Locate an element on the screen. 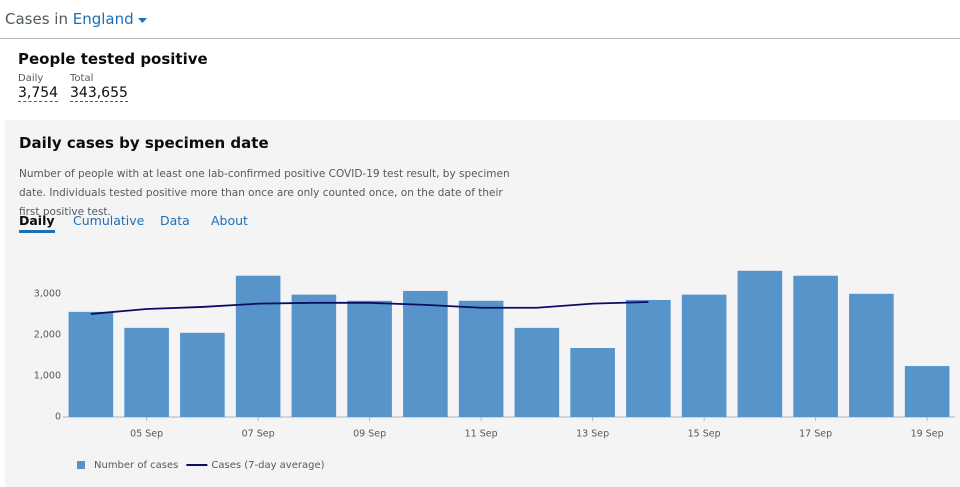  tab: Daily is located at coordinates (37, 223).